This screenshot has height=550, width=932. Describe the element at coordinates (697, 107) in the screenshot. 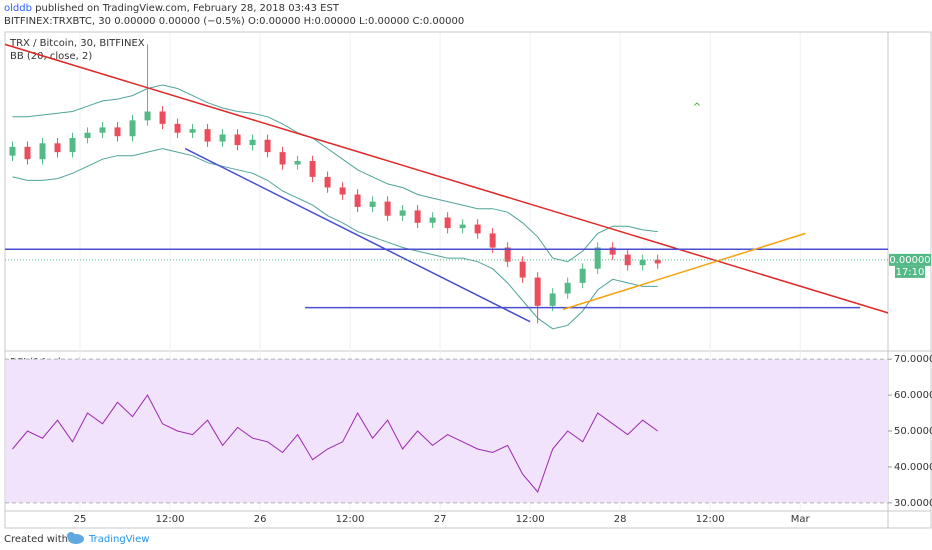

I see `signal-marker: ^` at that location.